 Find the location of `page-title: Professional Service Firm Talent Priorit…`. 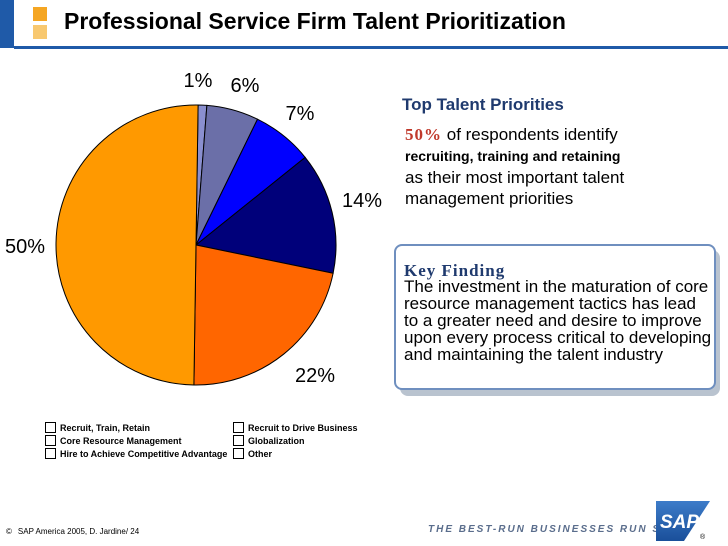

page-title: Professional Service Firm Talent Priorit… is located at coordinates (315, 21).